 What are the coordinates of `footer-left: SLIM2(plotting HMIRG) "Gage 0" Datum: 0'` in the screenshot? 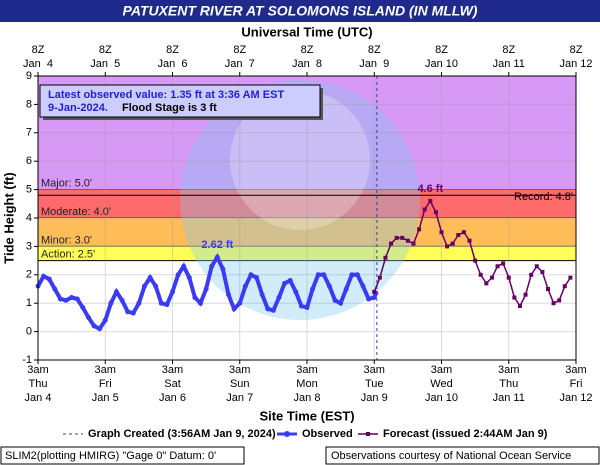 It's located at (110, 456).